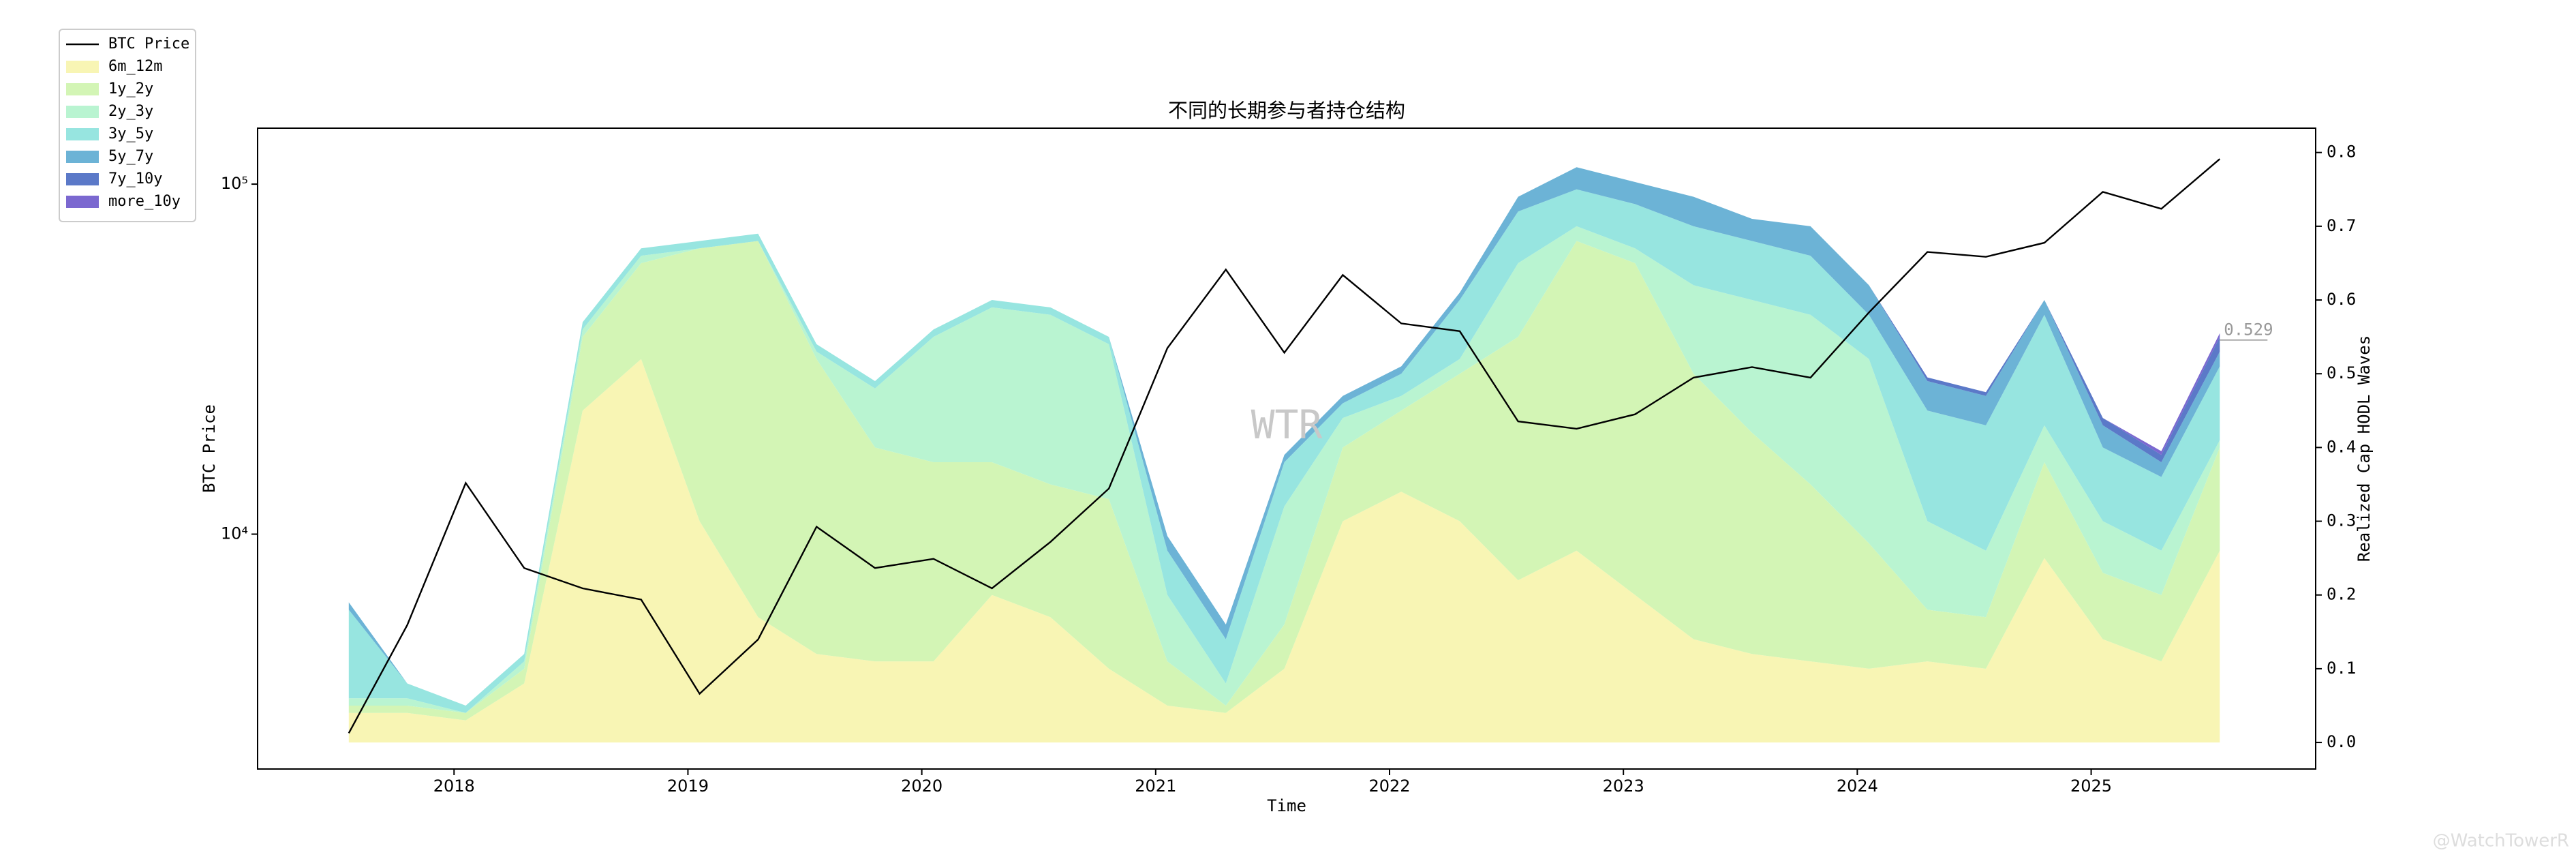  Describe the element at coordinates (1287, 425) in the screenshot. I see `watermark: WTR` at that location.